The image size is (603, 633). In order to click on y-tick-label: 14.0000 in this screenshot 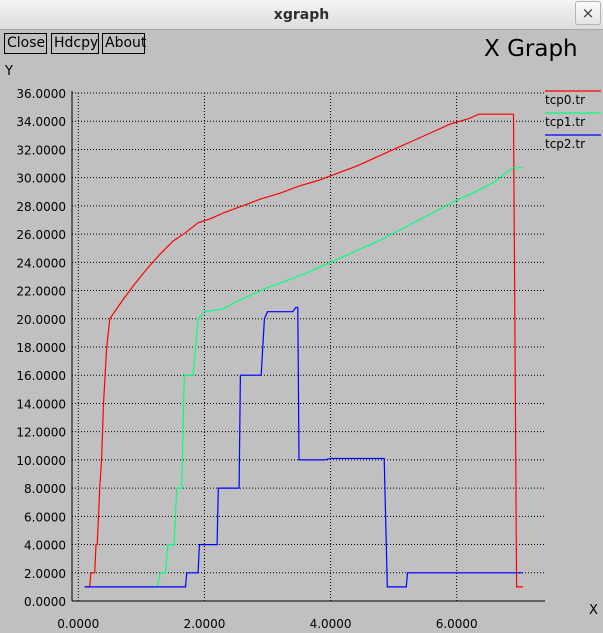, I will do `click(41, 404)`.